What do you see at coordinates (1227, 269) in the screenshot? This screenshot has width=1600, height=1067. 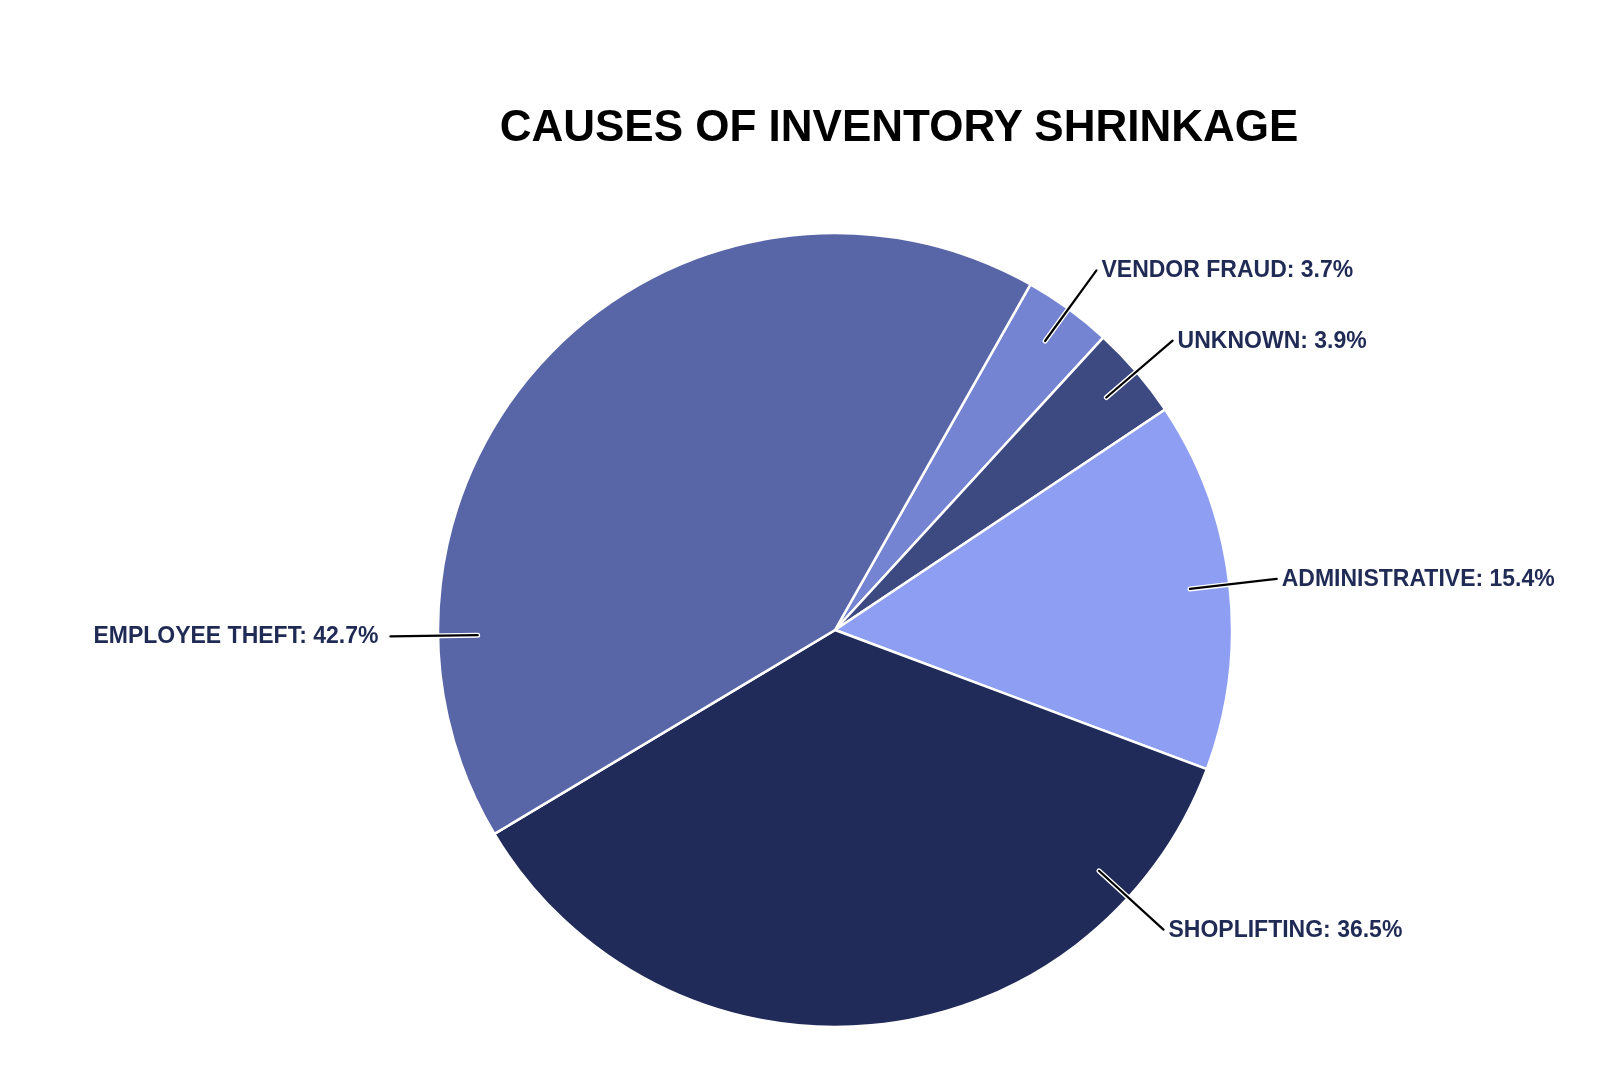 I see `slice-label: VENDOR FRAUD: 3.7%` at bounding box center [1227, 269].